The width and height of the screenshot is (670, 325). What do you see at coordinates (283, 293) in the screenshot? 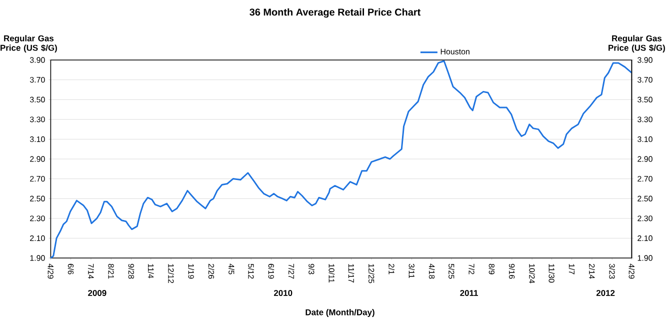
I see `text: 2010` at bounding box center [283, 293].